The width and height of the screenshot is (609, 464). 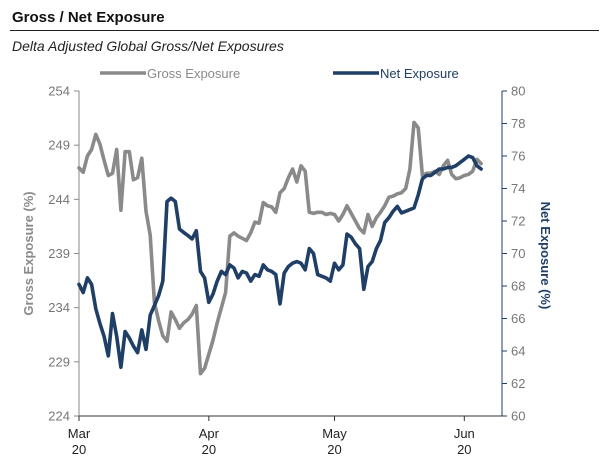 What do you see at coordinates (518, 221) in the screenshot?
I see `right-axis-tick-label: 72` at bounding box center [518, 221].